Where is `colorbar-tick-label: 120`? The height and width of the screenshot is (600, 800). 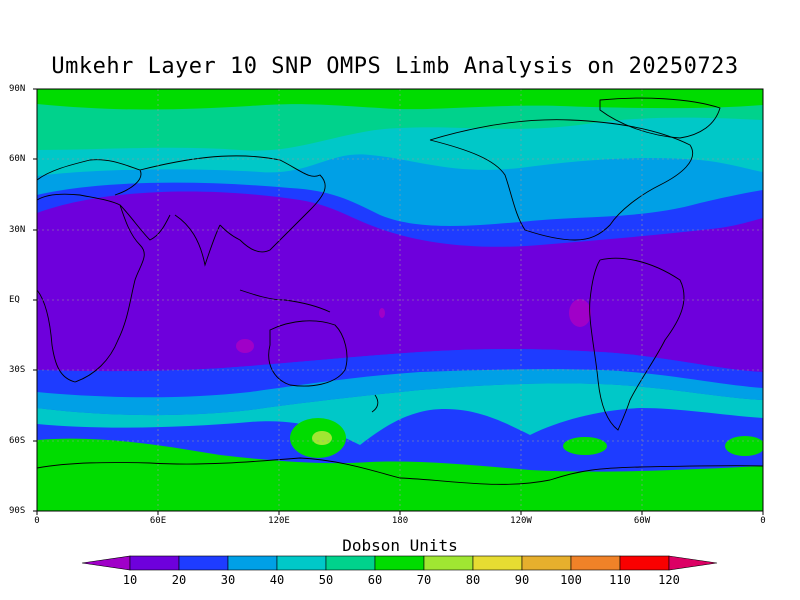
colorbar-tick-label: 120 is located at coordinates (669, 580).